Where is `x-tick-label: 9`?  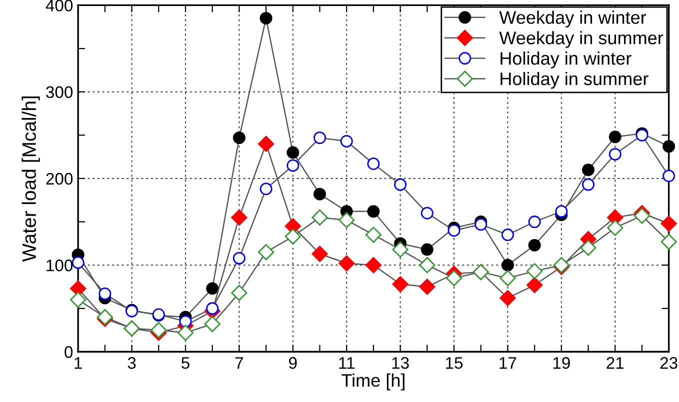
x-tick-label: 9 is located at coordinates (293, 363).